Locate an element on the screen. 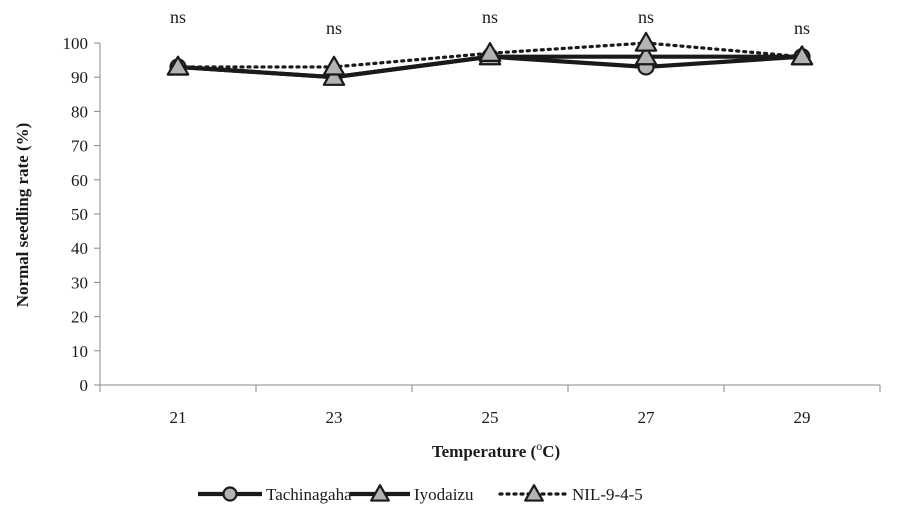 This screenshot has width=905, height=507. x-tick-label: 27 is located at coordinates (647, 417).